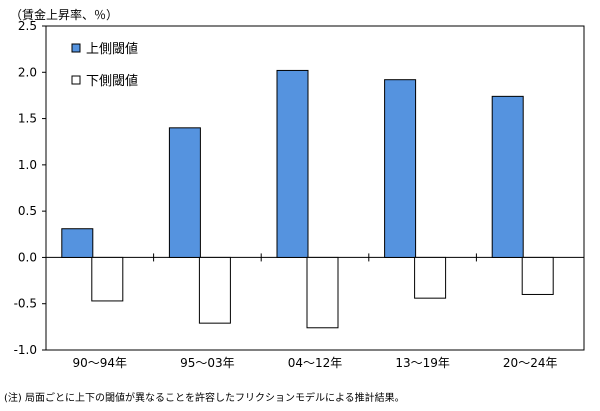 The width and height of the screenshot is (600, 411). Describe the element at coordinates (100, 363) in the screenshot. I see `x-tick-label: 90～94年` at that location.